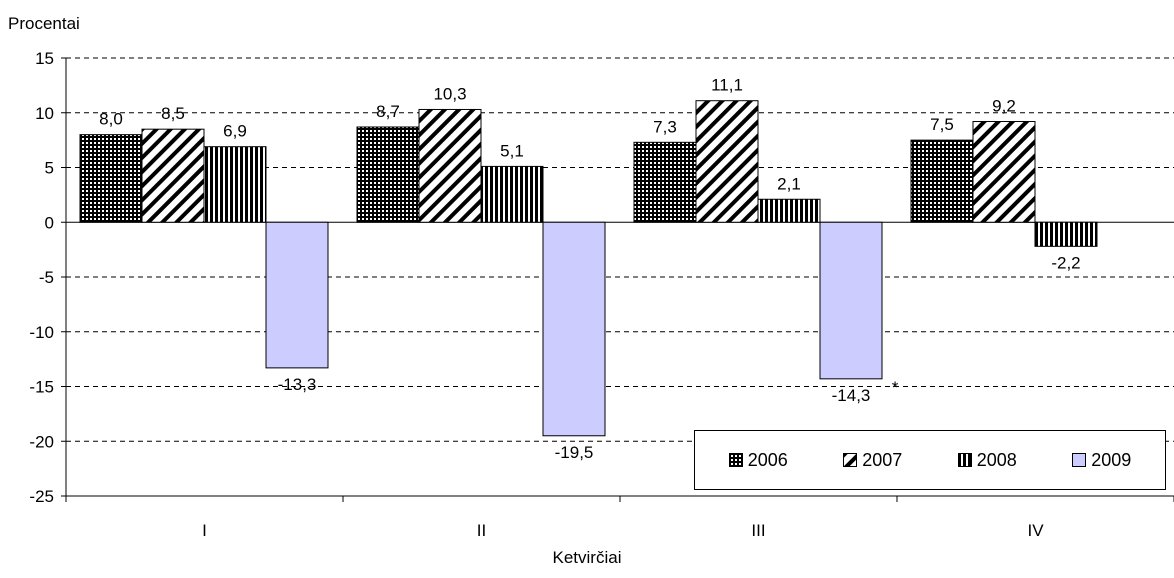  What do you see at coordinates (727, 161) in the screenshot?
I see `bar-2007-III` at bounding box center [727, 161].